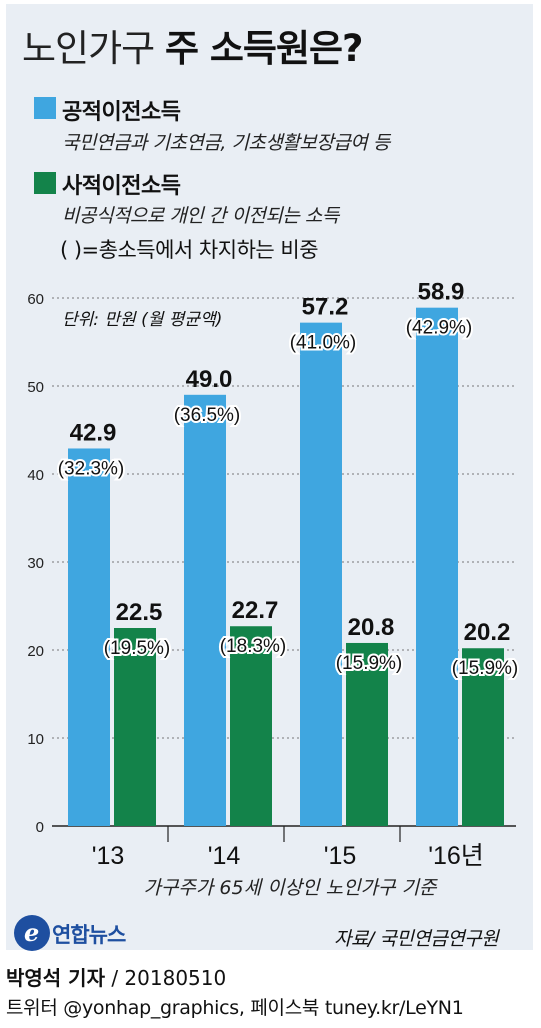 Image resolution: width=541 pixels, height=1028 pixels. What do you see at coordinates (264, 48) in the screenshot?
I see `title-bold: 주 소득원은?` at bounding box center [264, 48].